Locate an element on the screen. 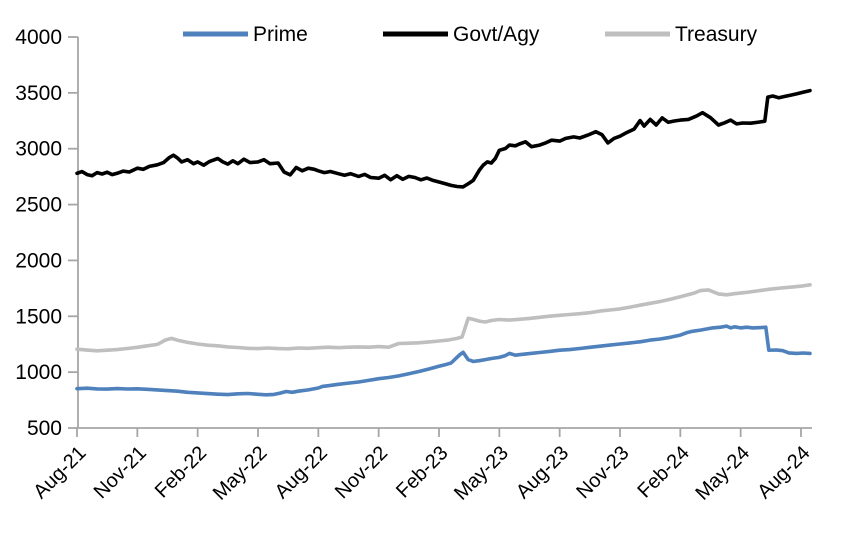 The height and width of the screenshot is (538, 852). y-tick-label: 1000 is located at coordinates (38, 372).